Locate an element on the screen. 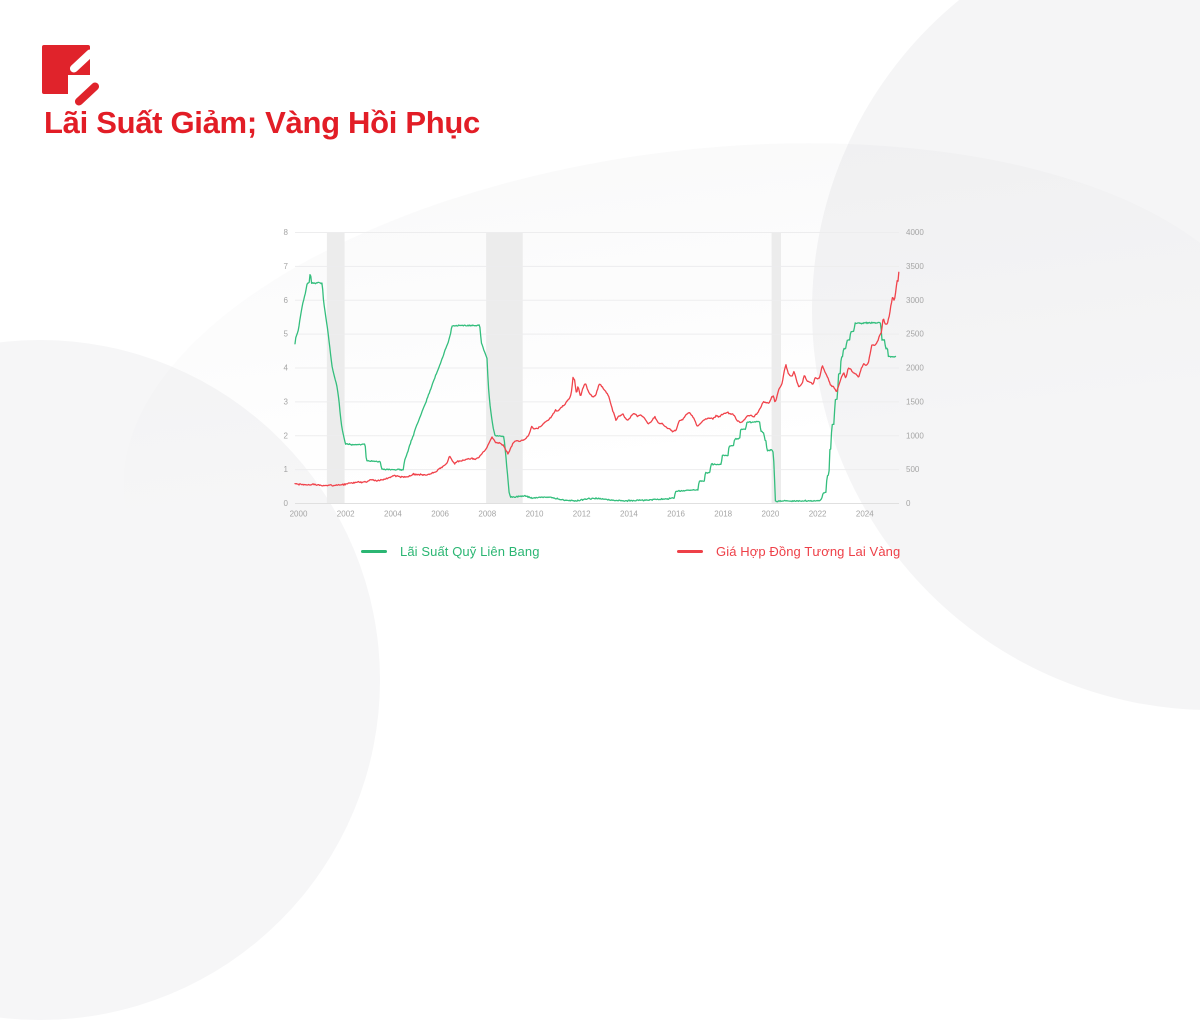  legend-dash-red-icon is located at coordinates (690, 551).